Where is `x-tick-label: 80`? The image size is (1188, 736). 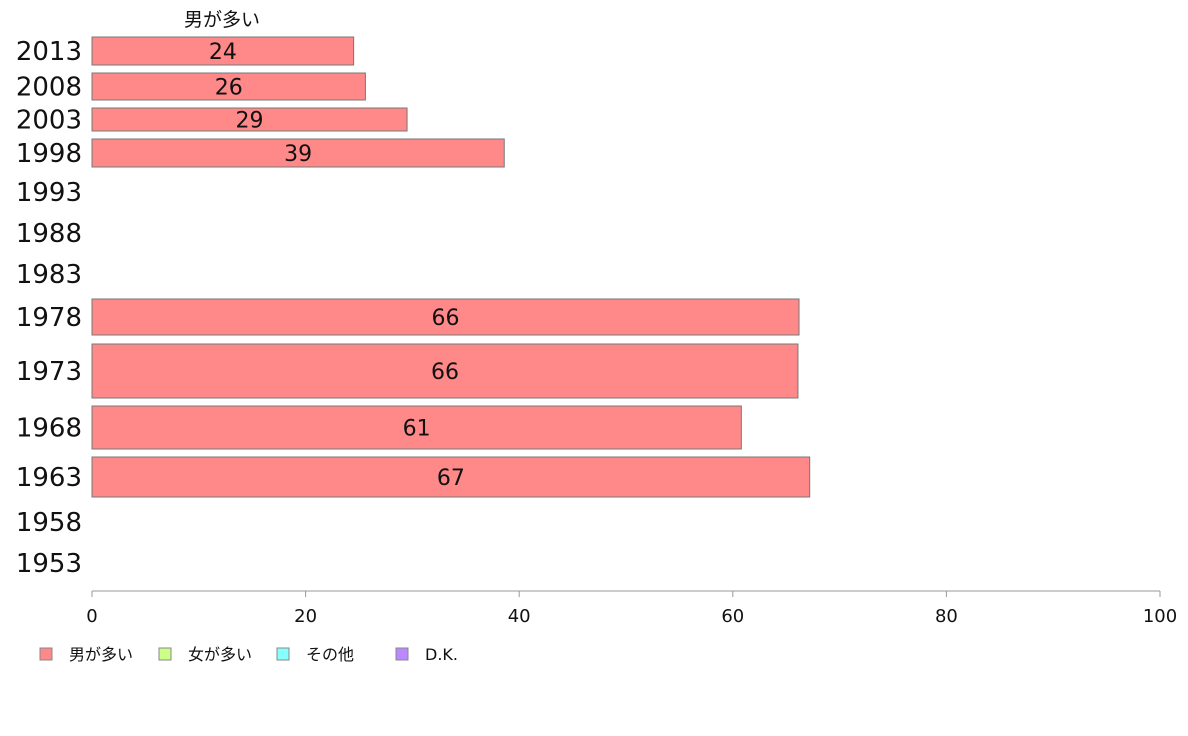 x-tick-label: 80 is located at coordinates (946, 616).